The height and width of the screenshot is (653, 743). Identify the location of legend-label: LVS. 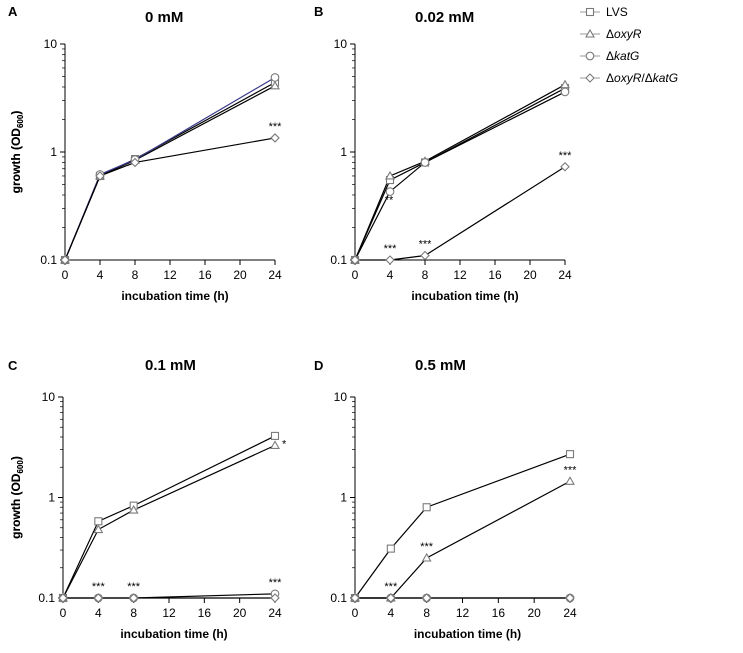
(617, 12).